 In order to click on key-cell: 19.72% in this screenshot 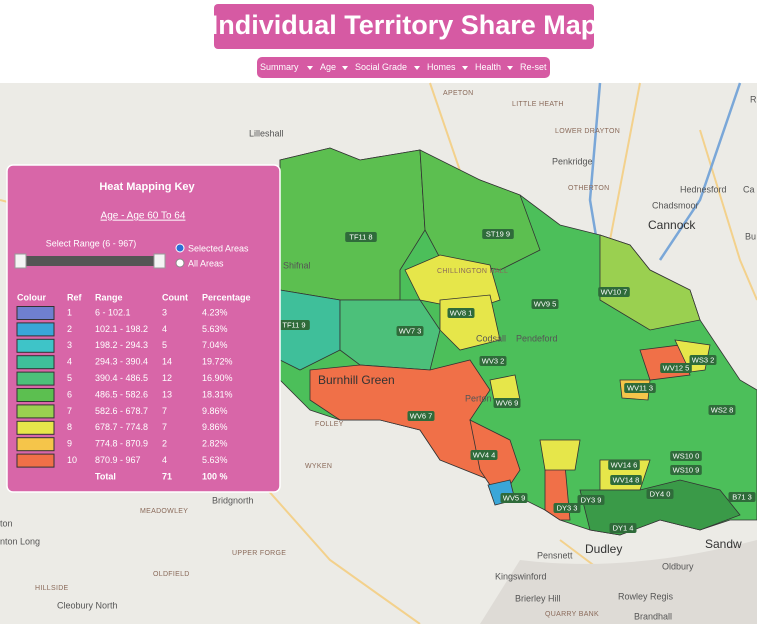, I will do `click(217, 362)`.